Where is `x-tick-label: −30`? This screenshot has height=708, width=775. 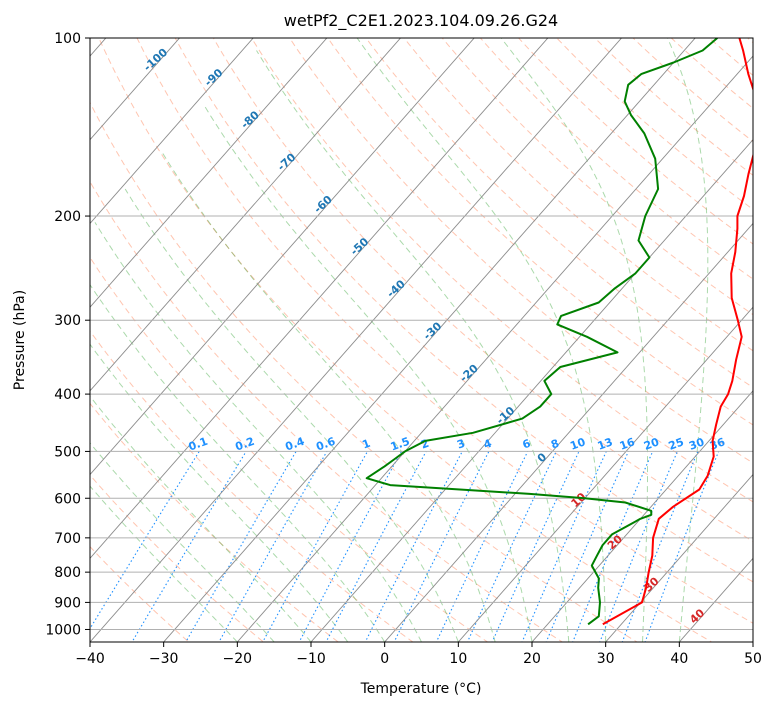 x-tick-label: −30 is located at coordinates (164, 659).